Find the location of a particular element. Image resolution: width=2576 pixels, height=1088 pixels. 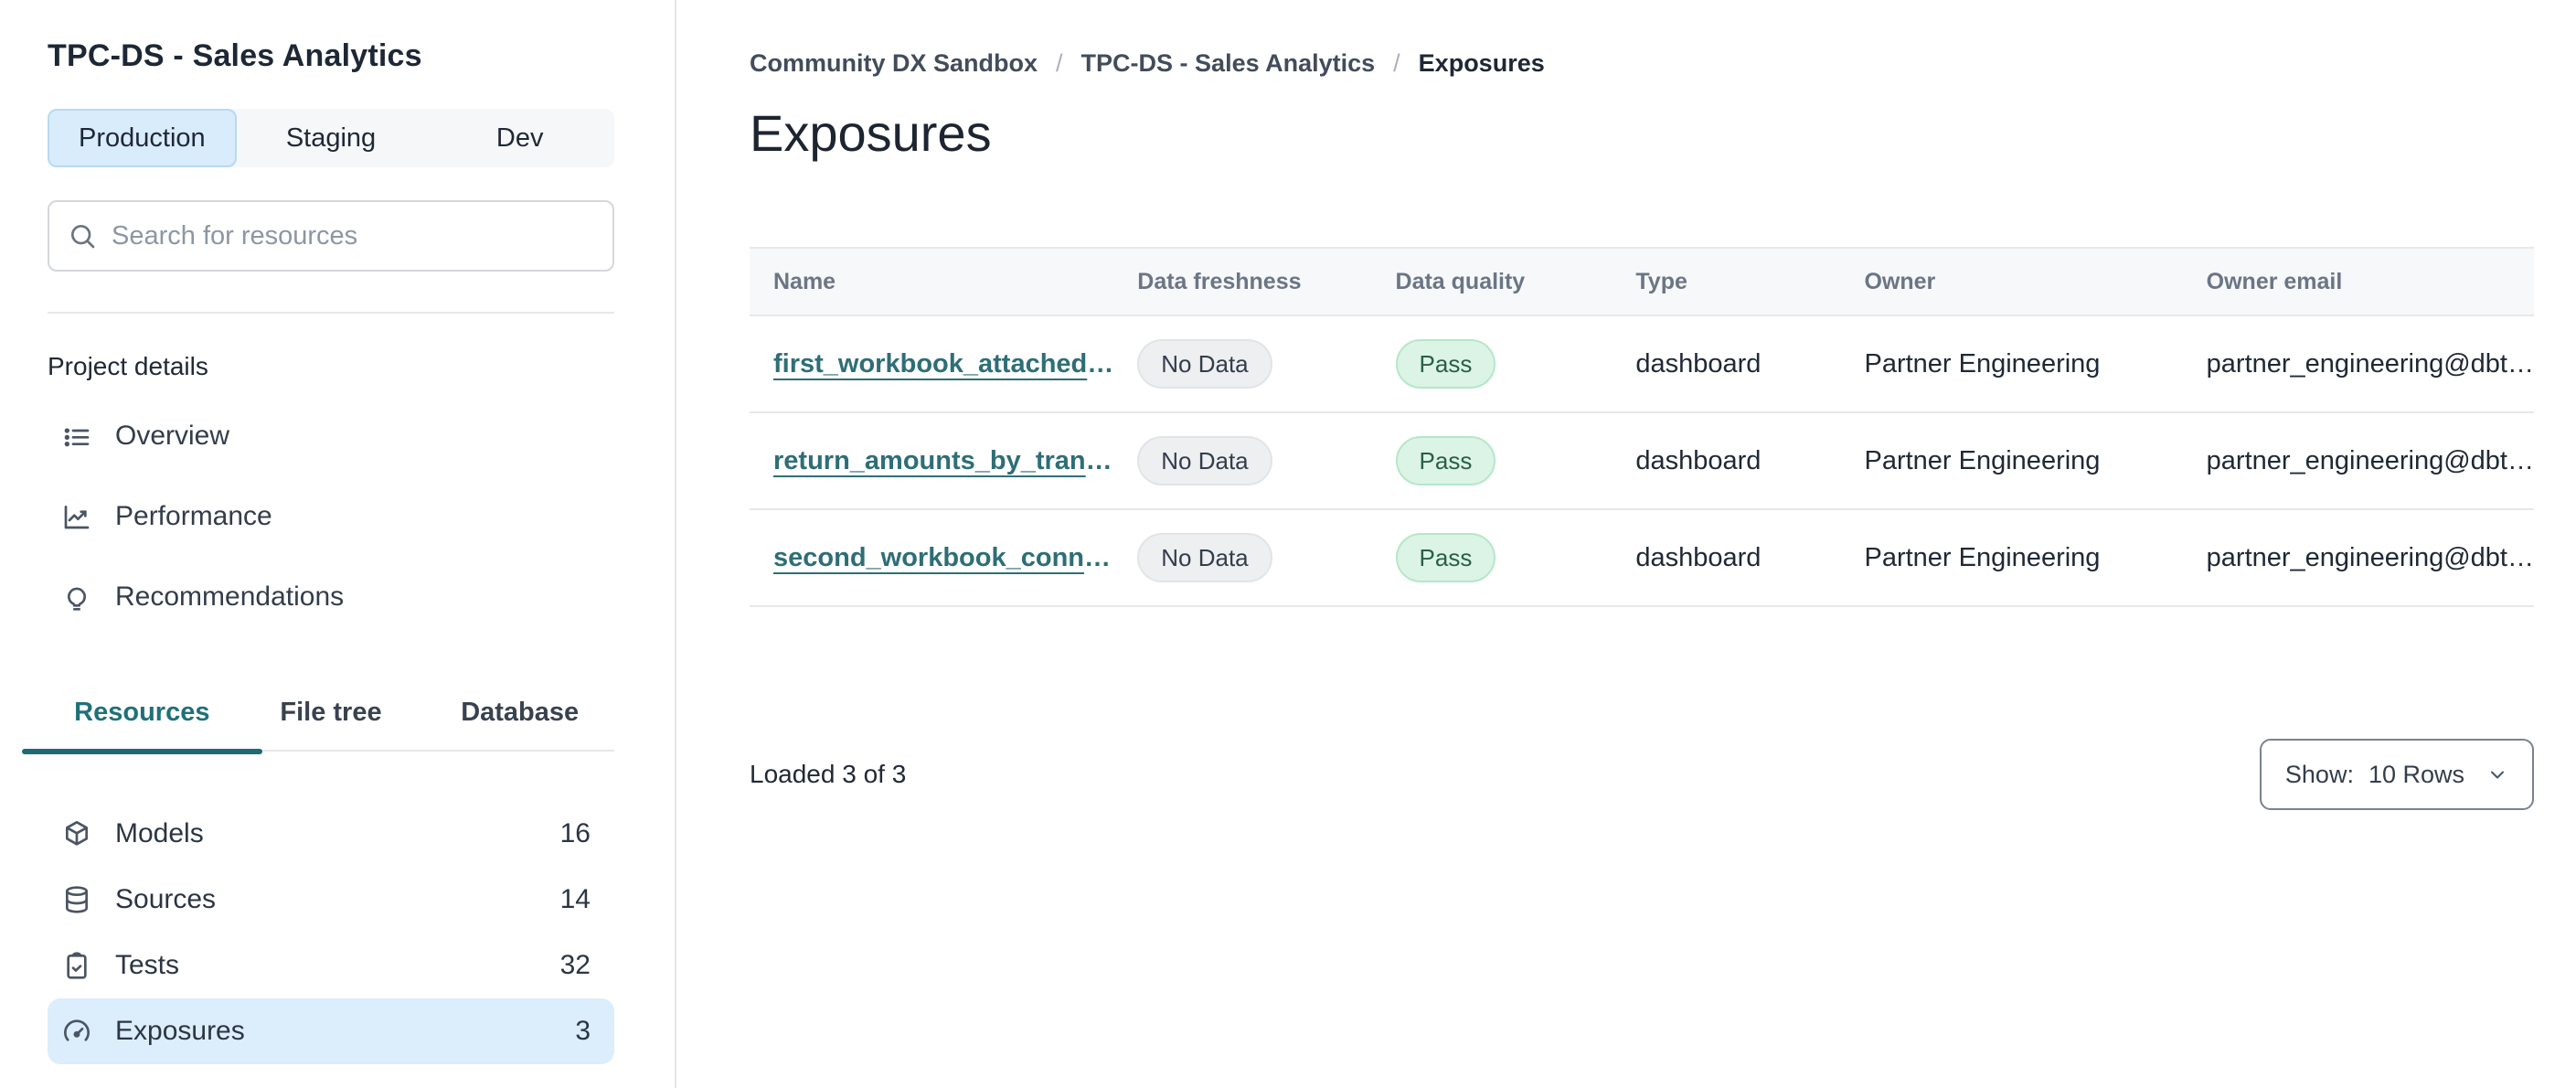

loaded-status: Loaded 3 of 3 is located at coordinates (828, 774).